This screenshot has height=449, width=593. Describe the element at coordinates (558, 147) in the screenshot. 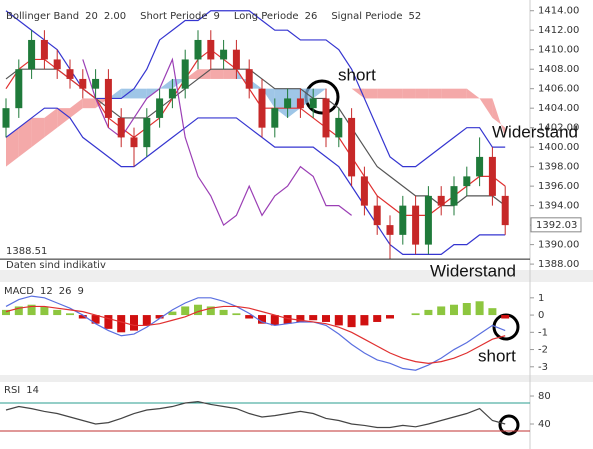

I see `y-tick-label: 1400.00` at that location.